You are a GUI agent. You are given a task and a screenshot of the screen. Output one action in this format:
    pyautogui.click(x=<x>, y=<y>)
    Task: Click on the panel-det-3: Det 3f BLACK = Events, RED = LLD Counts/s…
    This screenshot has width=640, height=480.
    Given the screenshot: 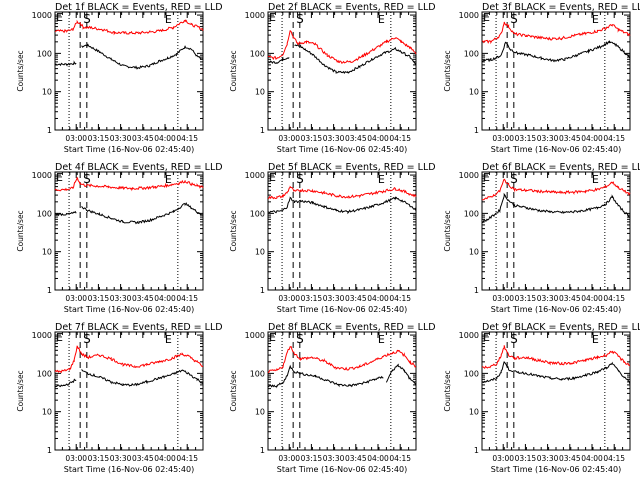 What is the action you would take?
    pyautogui.click(x=541, y=78)
    